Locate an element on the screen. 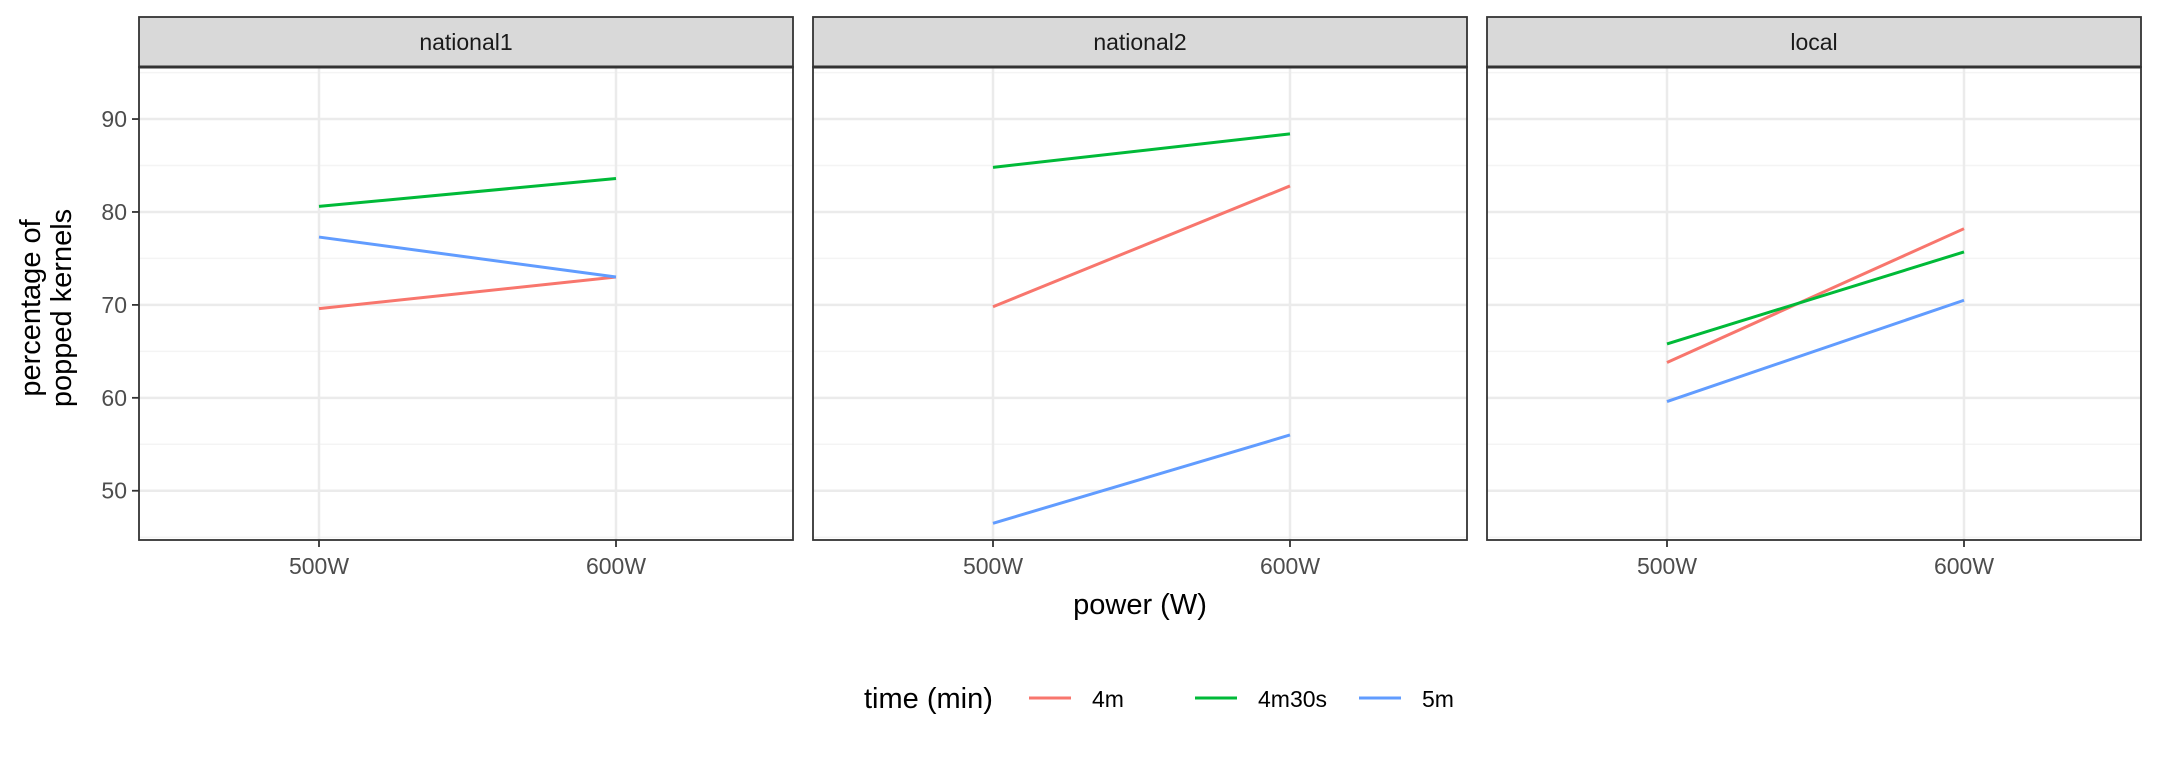 This screenshot has height=761, width=2160. legend-label: 4m30s is located at coordinates (1292, 699).